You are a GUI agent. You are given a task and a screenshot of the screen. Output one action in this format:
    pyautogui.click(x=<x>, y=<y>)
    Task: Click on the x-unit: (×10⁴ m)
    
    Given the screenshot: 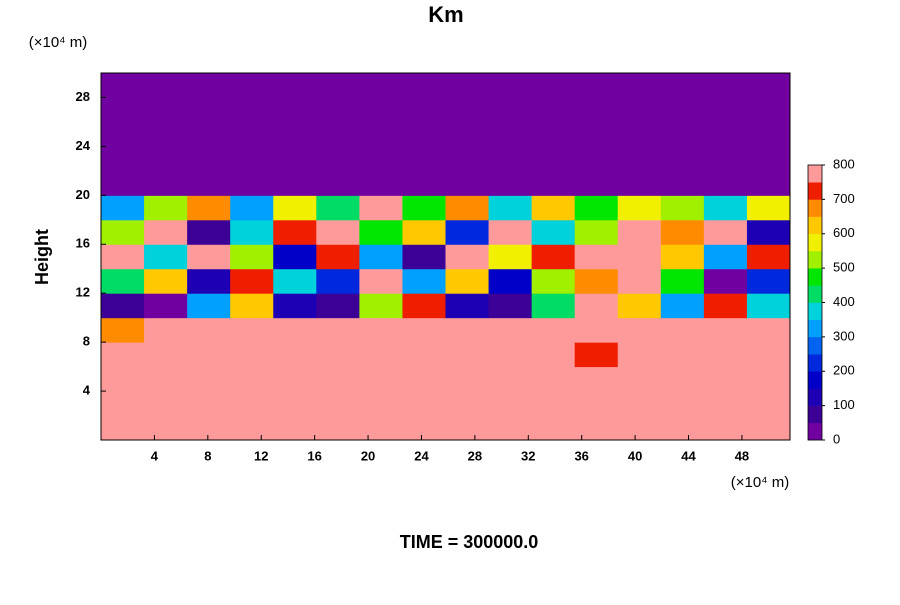 What is the action you would take?
    pyautogui.click(x=760, y=482)
    